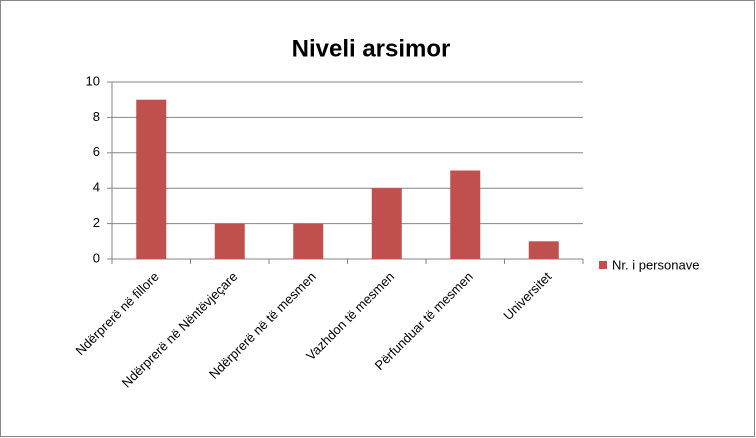 The width and height of the screenshot is (756, 438). What do you see at coordinates (96, 187) in the screenshot?
I see `y-tick-label: 4` at bounding box center [96, 187].